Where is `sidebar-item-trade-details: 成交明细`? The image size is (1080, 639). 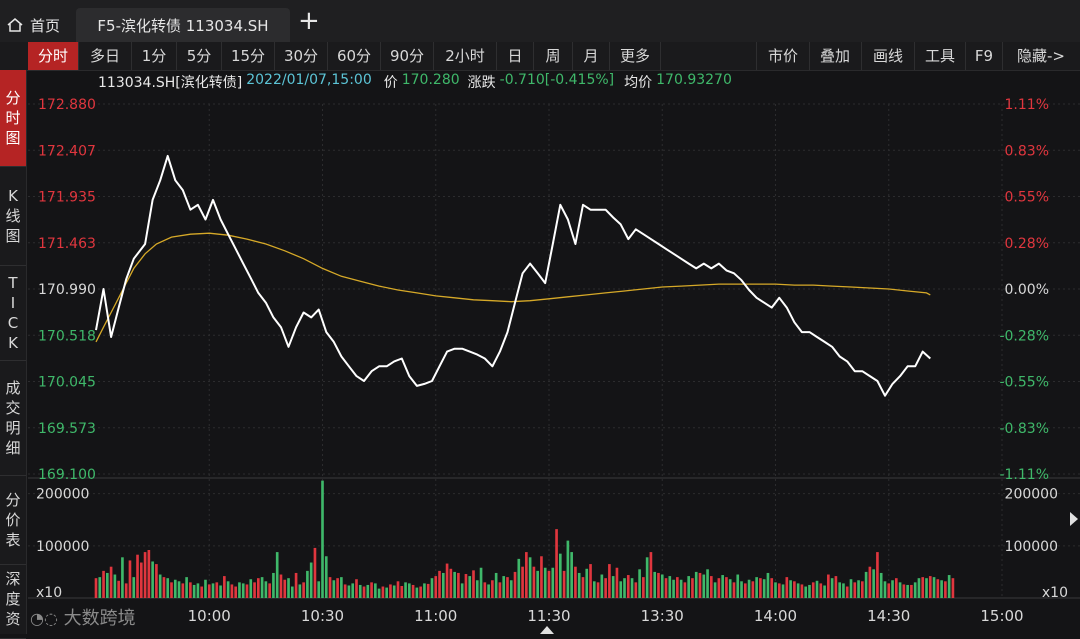
sidebar-item-trade-details: 成交明细 is located at coordinates (13, 418).